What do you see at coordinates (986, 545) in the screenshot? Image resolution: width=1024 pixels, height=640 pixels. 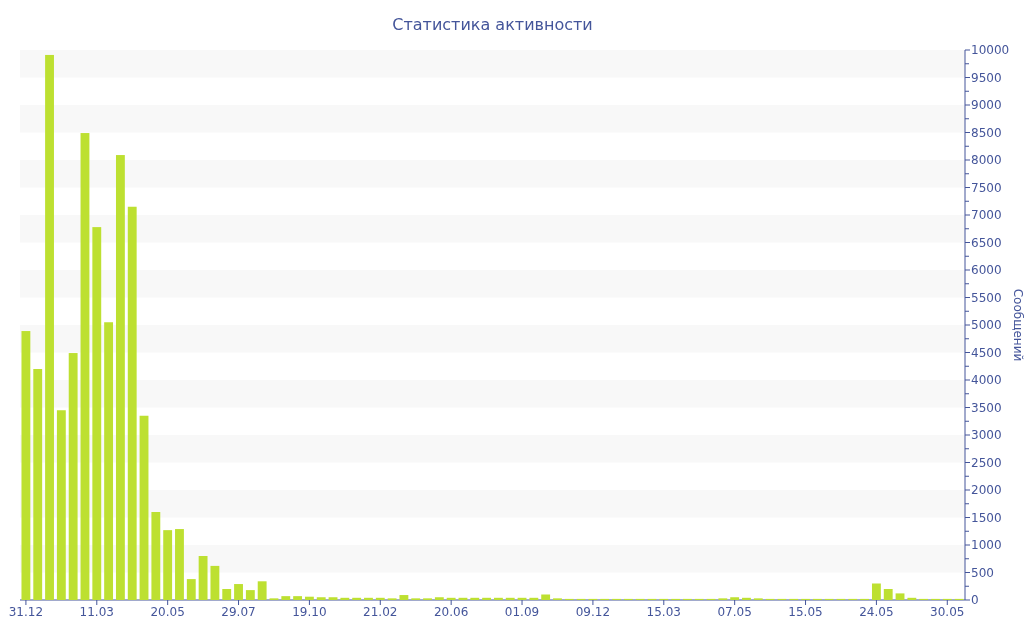 I see `y2-tick-label: 1000` at bounding box center [986, 545].